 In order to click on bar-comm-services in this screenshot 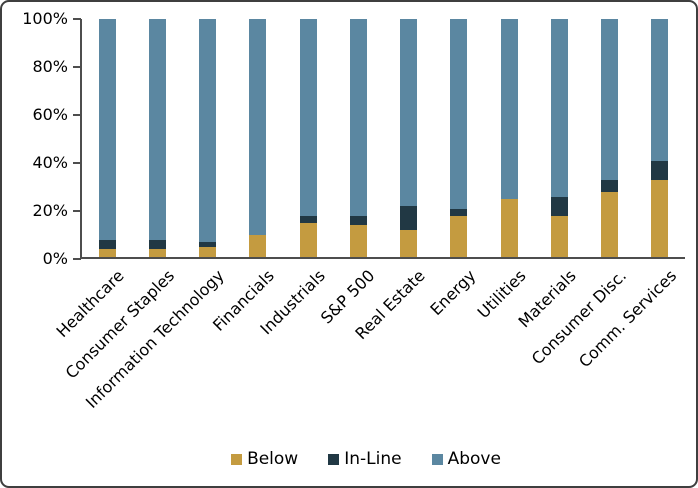, I will do `click(660, 139)`.